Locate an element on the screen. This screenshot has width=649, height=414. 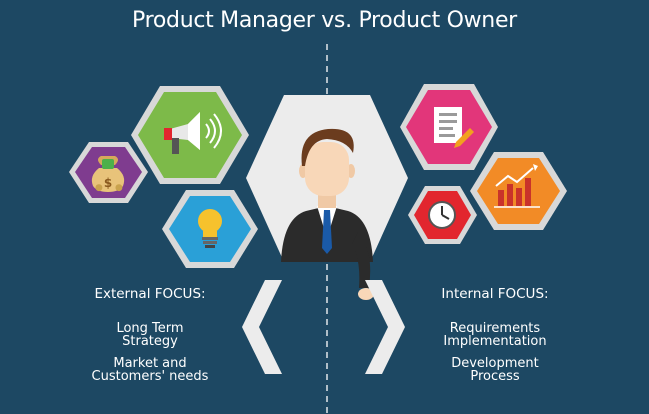
right-item-2: Development Process is located at coordinates (495, 370).